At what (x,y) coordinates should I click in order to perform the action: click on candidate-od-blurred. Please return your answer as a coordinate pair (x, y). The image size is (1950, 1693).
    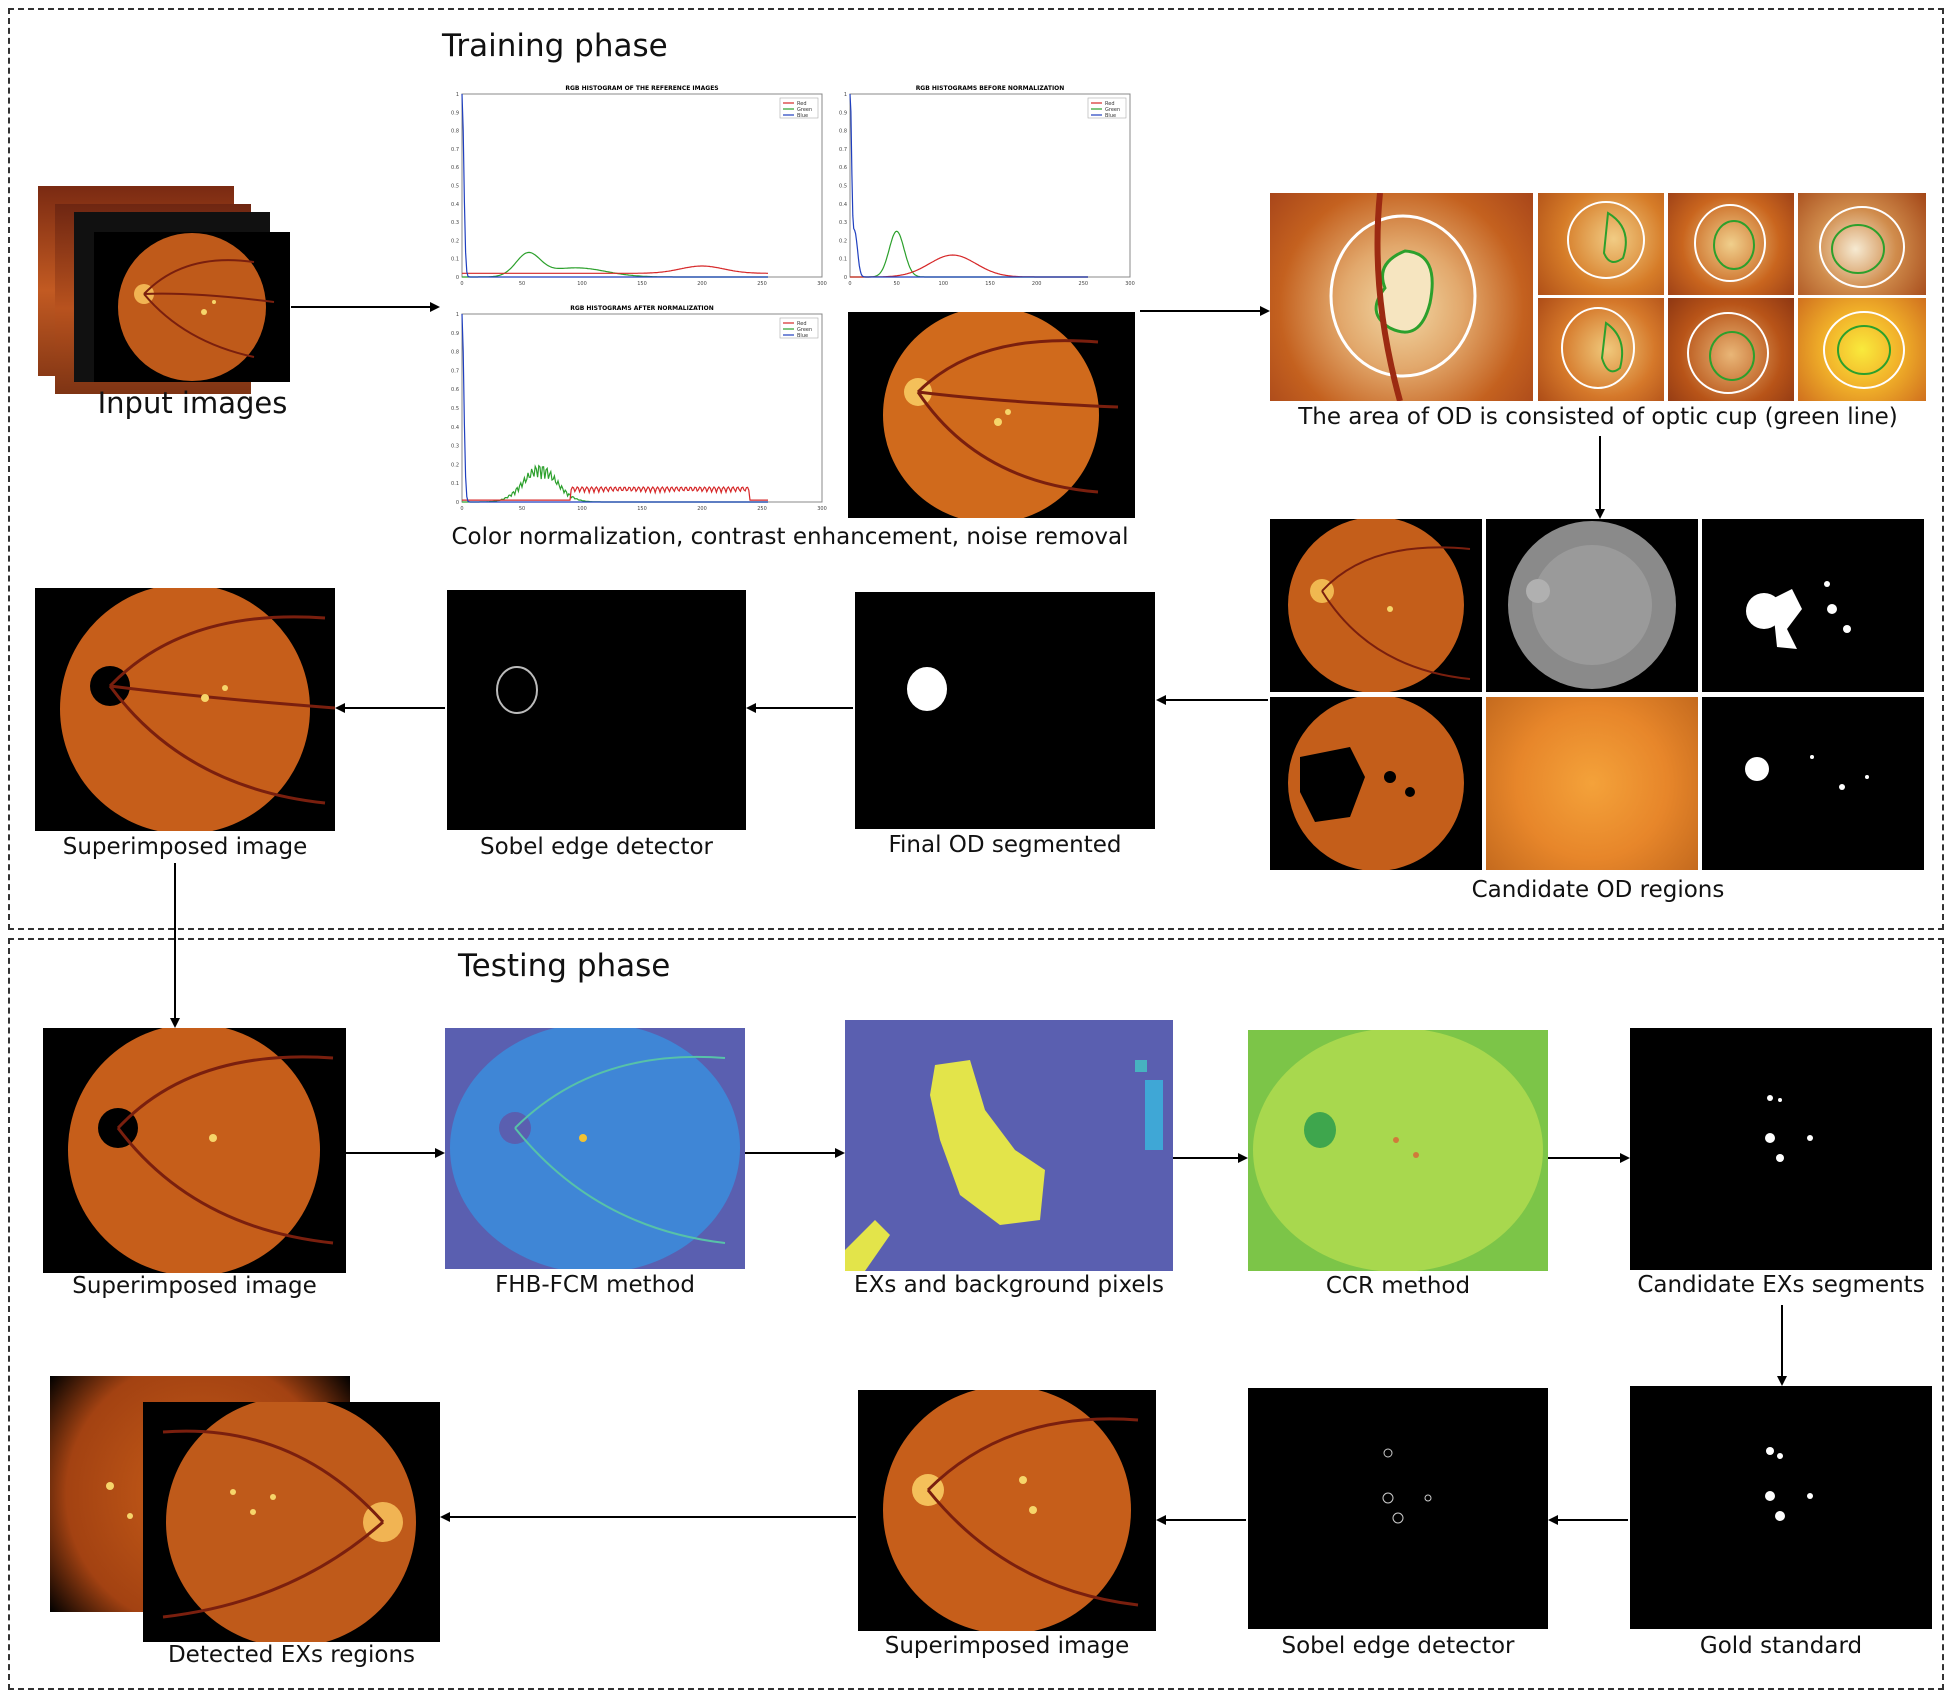
    Looking at the image, I should click on (1592, 783).